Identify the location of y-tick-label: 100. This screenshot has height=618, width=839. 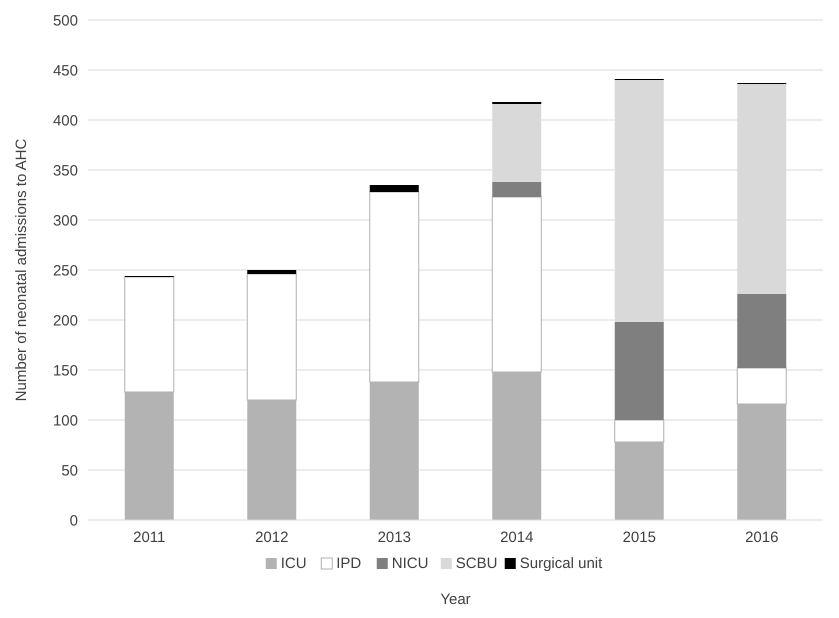
(65, 421).